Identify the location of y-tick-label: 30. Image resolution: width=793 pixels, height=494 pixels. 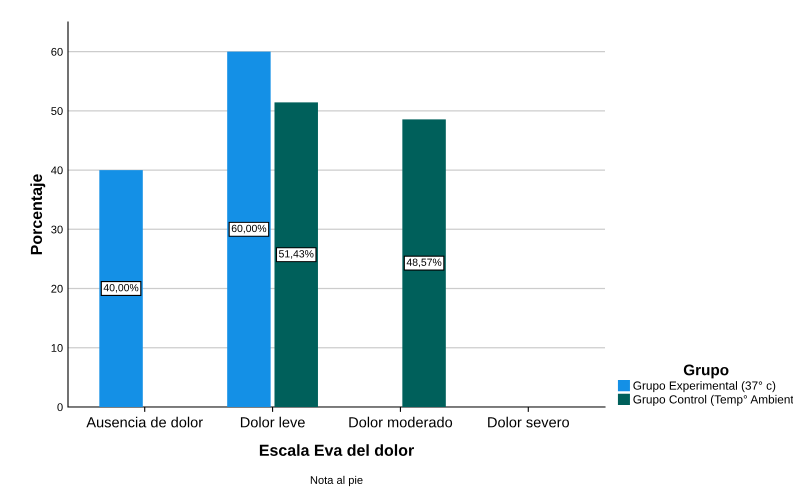
(57, 230).